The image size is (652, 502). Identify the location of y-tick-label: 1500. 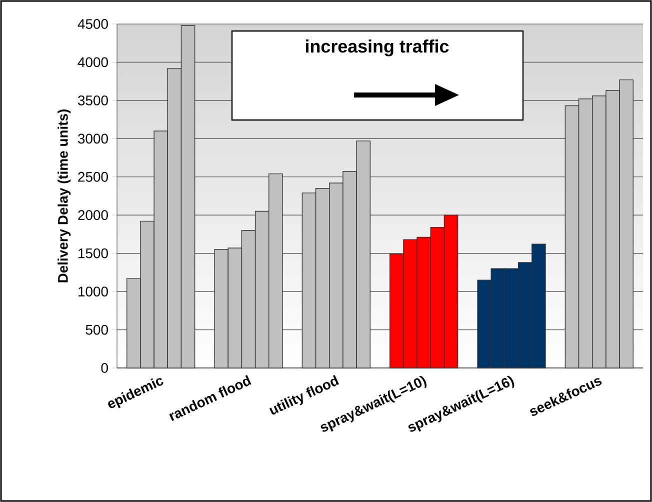
(93, 253).